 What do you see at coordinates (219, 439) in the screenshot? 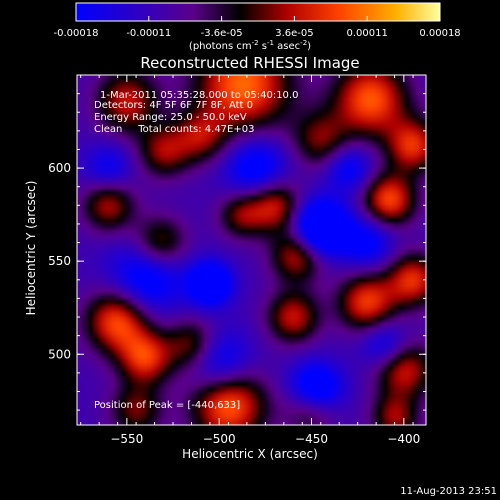
I see `x-tick-label: −500` at bounding box center [219, 439].